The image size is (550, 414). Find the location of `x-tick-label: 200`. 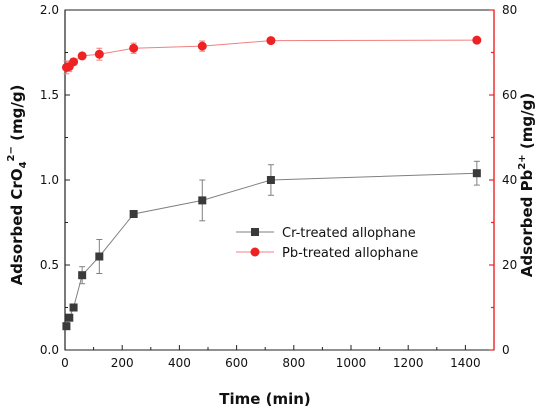

x-tick-label: 200 is located at coordinates (122, 363).